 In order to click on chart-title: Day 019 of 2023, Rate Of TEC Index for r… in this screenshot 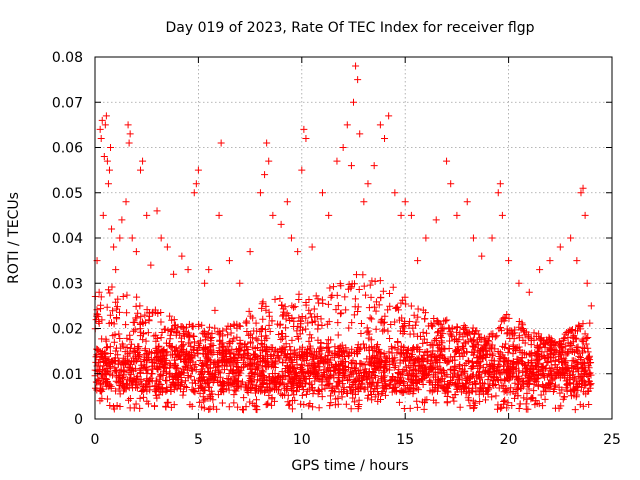, I will do `click(350, 28)`.